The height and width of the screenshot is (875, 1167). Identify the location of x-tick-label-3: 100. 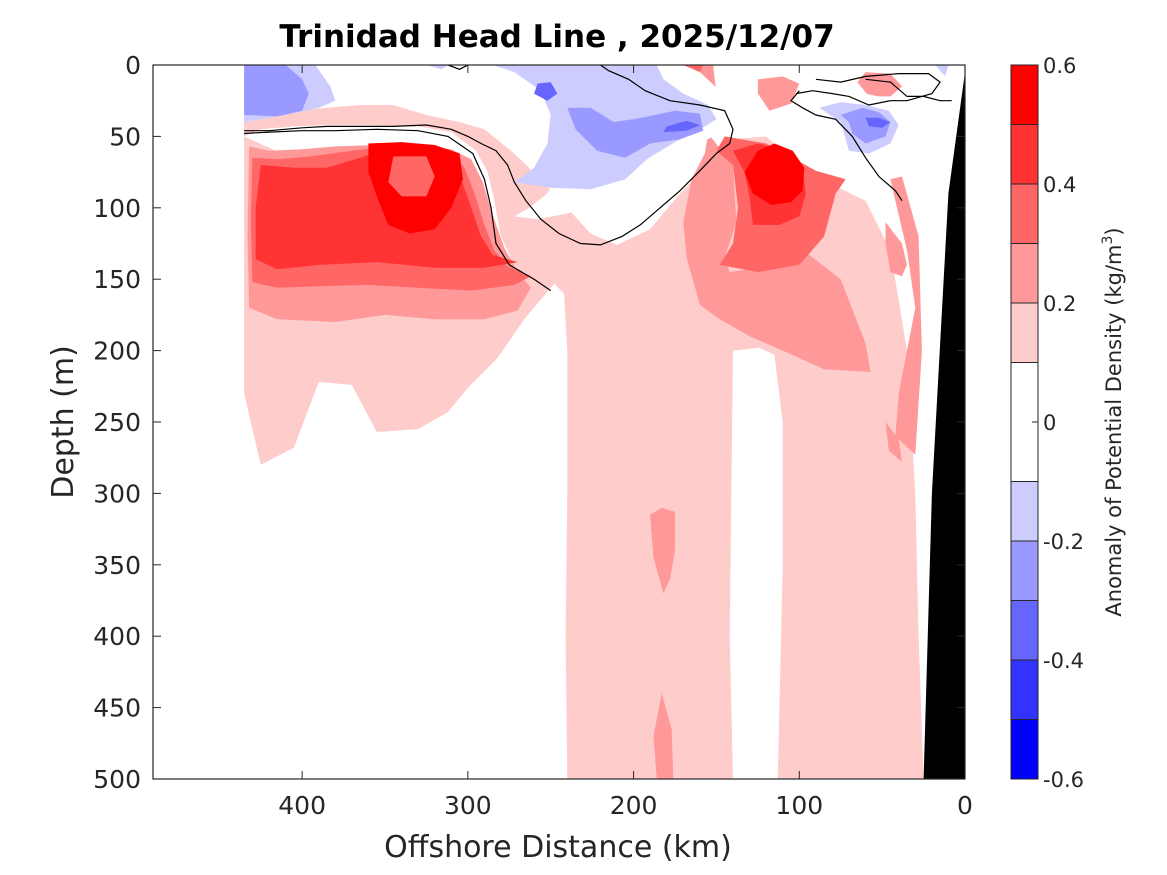
(799, 805).